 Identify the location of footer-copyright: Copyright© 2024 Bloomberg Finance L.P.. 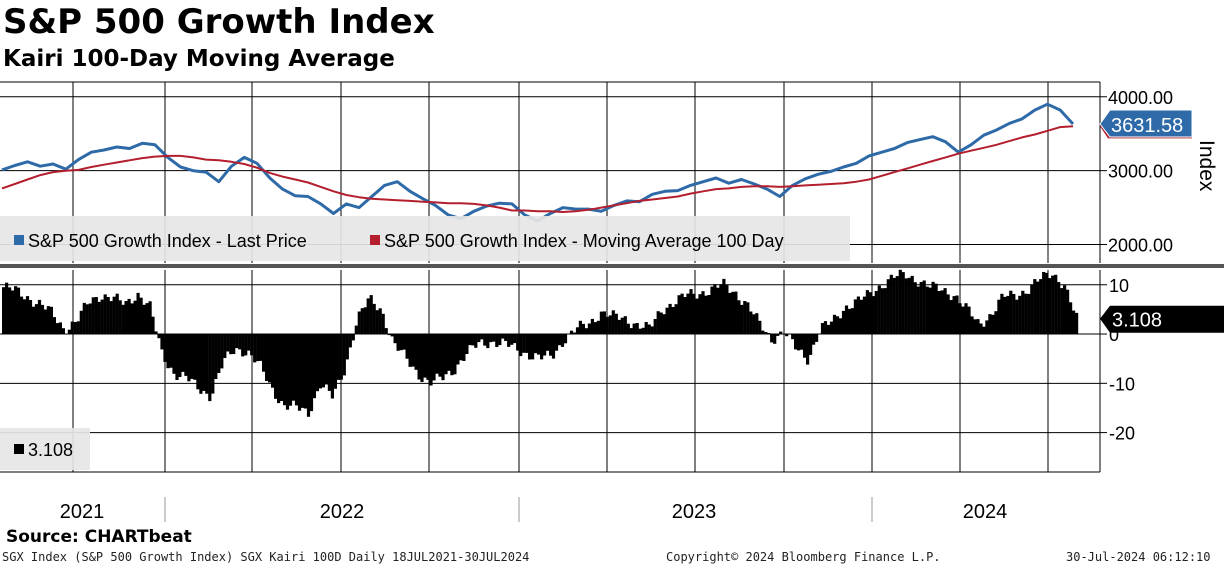
(803, 557).